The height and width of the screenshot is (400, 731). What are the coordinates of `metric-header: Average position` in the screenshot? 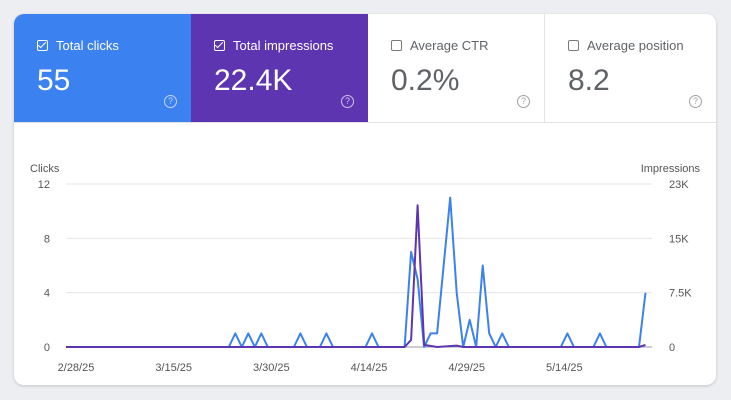 It's located at (626, 45).